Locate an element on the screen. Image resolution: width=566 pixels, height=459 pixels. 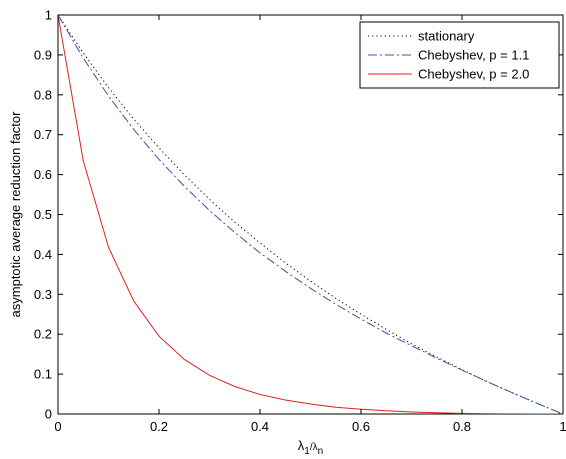
y-tick-label: 0.2 is located at coordinates (43, 334).